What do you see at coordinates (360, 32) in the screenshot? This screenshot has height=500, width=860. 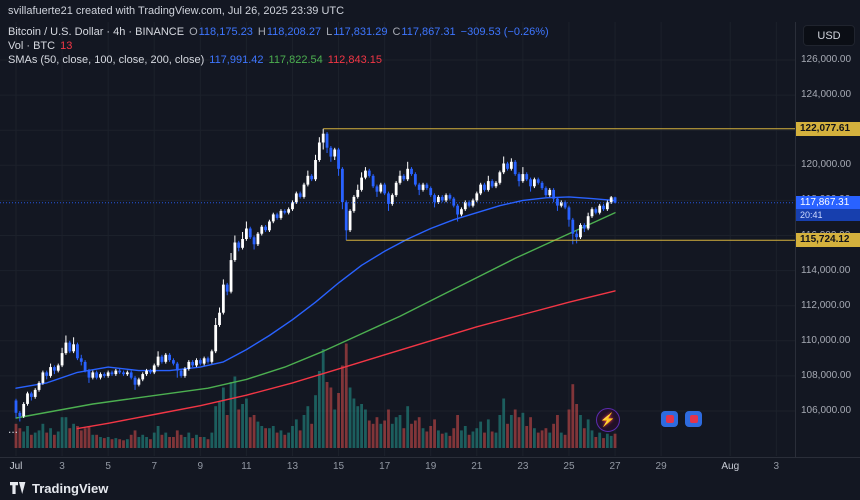 I see `low-value: 117,831.29` at bounding box center [360, 32].